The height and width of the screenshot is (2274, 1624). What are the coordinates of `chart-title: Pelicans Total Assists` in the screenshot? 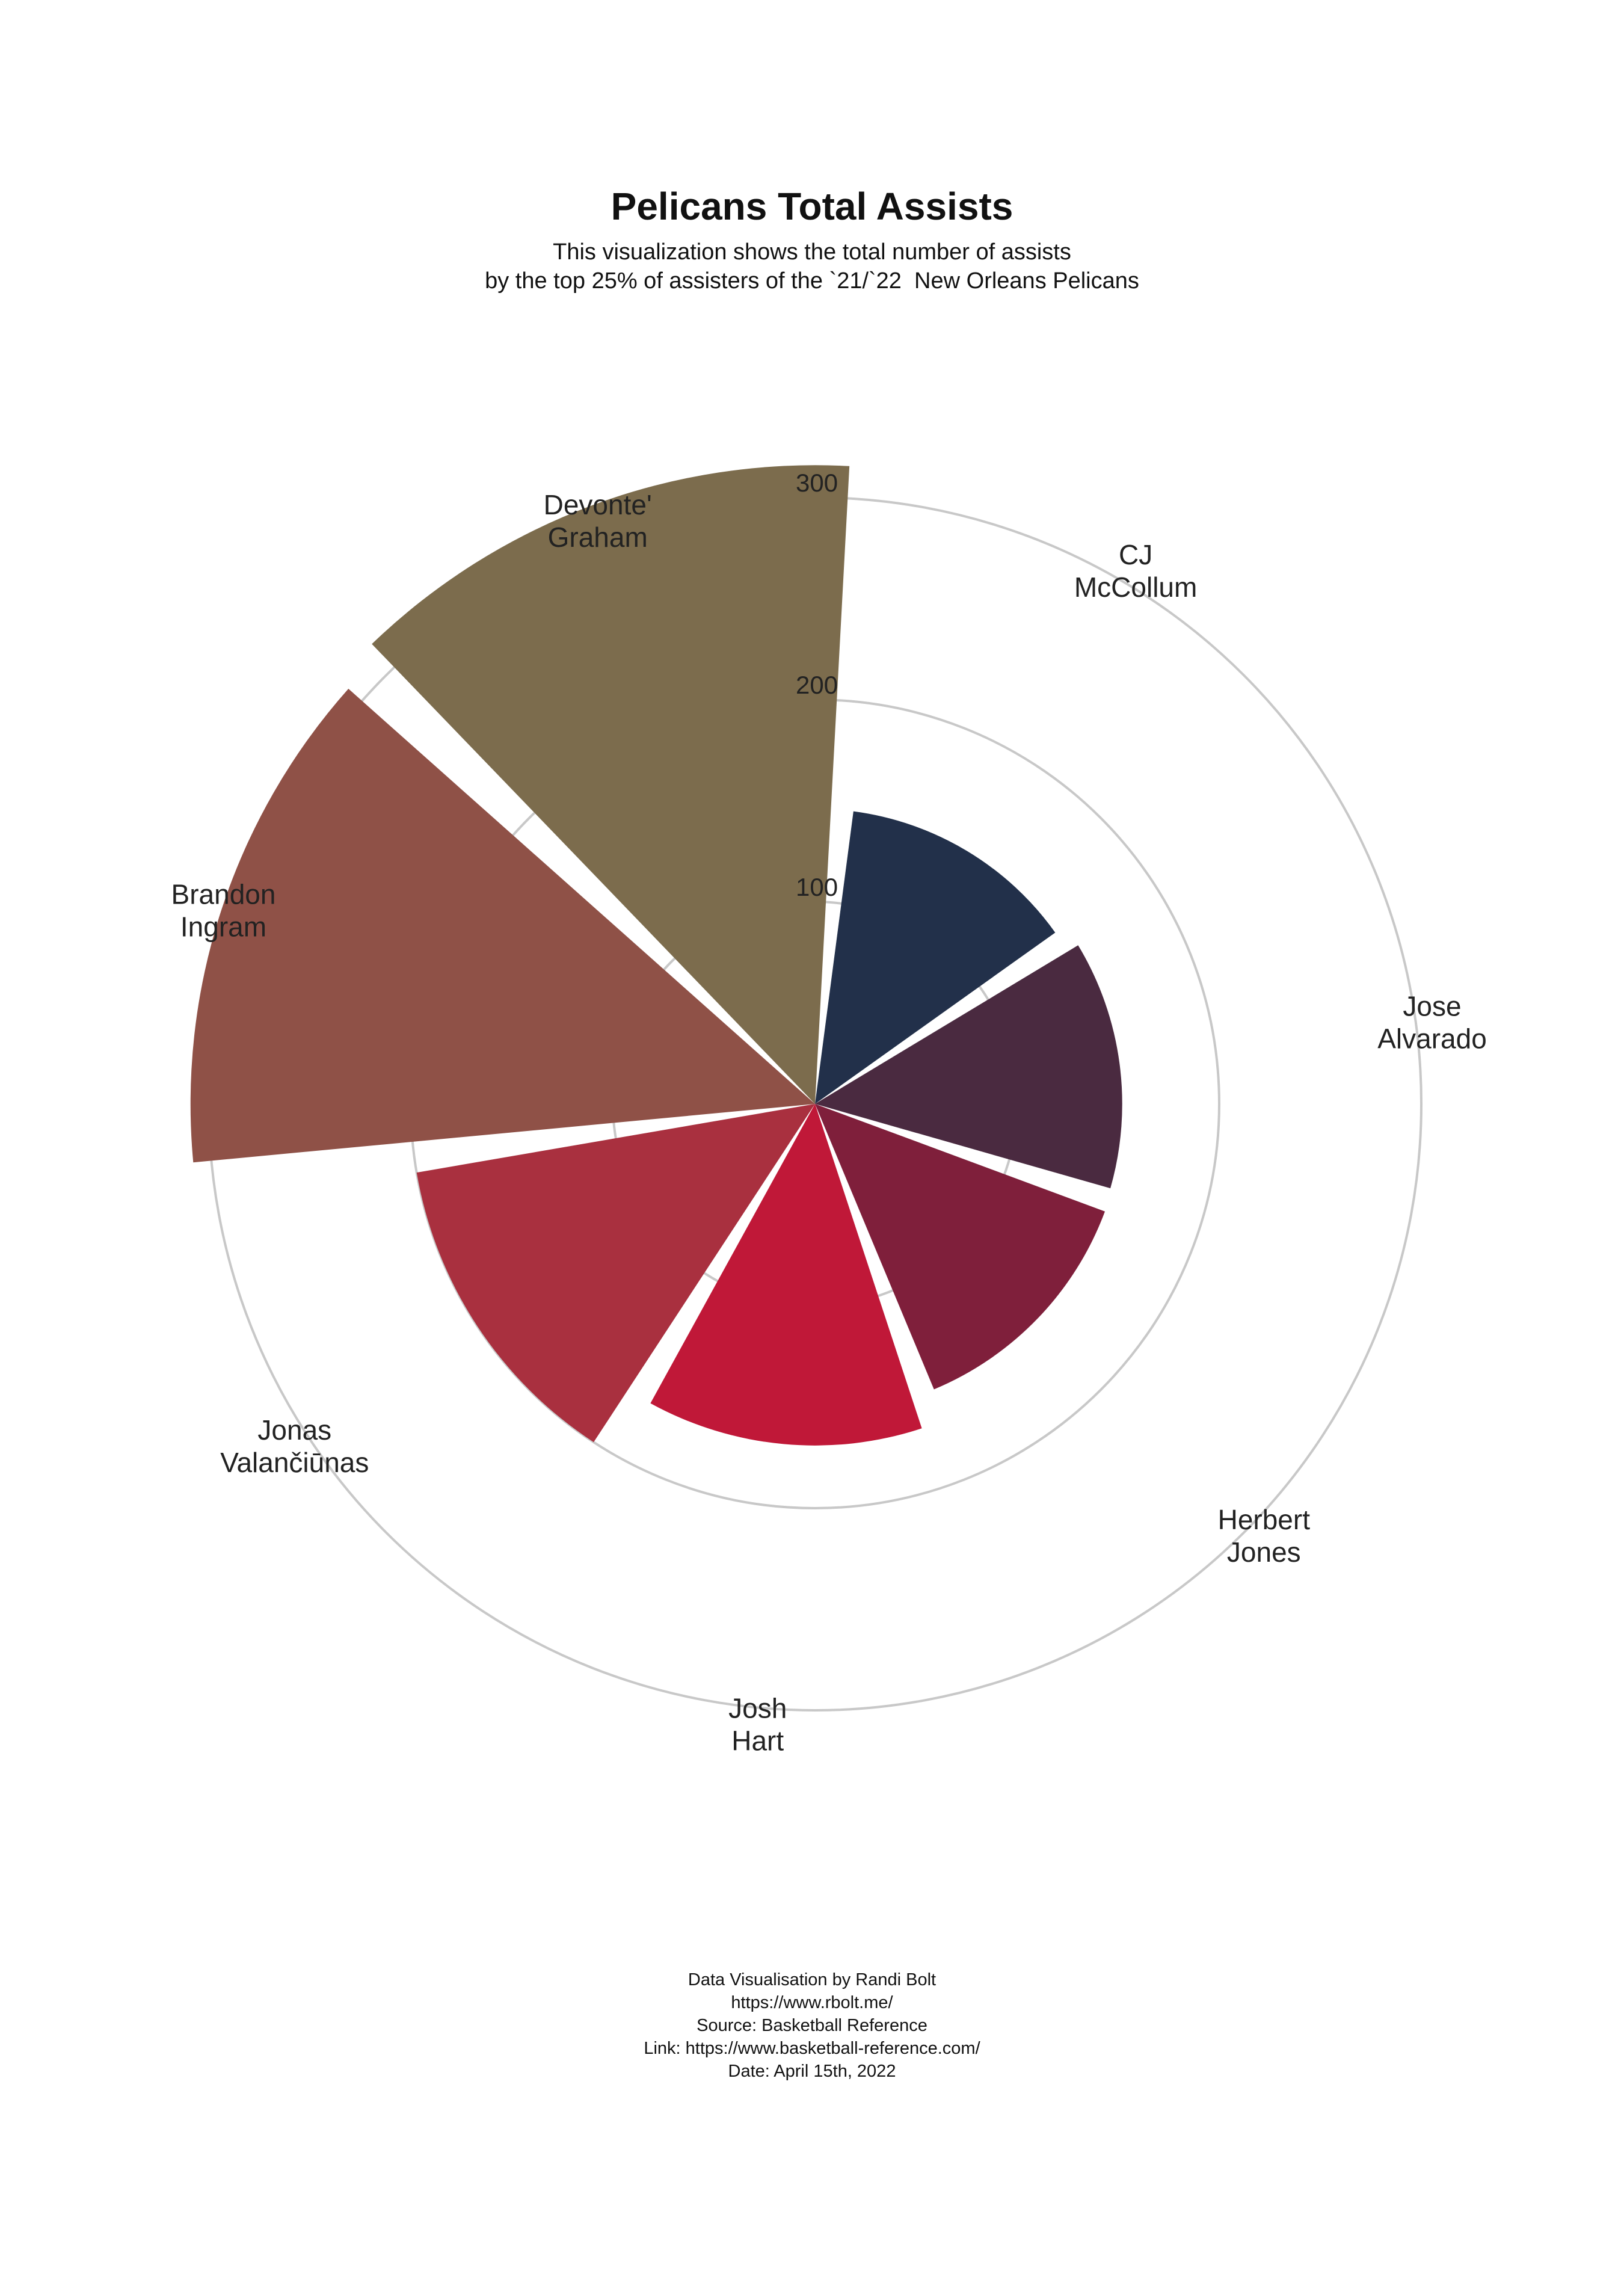 It's located at (812, 206).